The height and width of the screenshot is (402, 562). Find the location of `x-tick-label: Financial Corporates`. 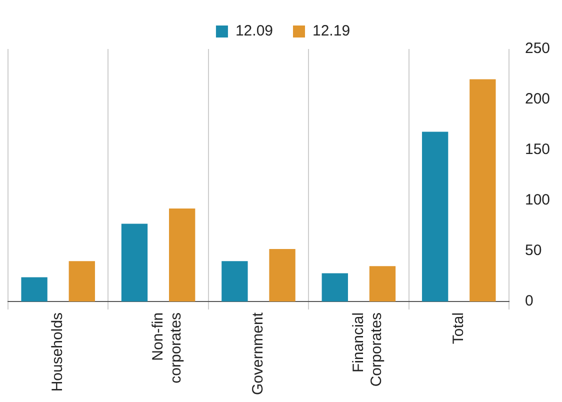

x-tick-label: Financial Corporates is located at coordinates (367, 349).